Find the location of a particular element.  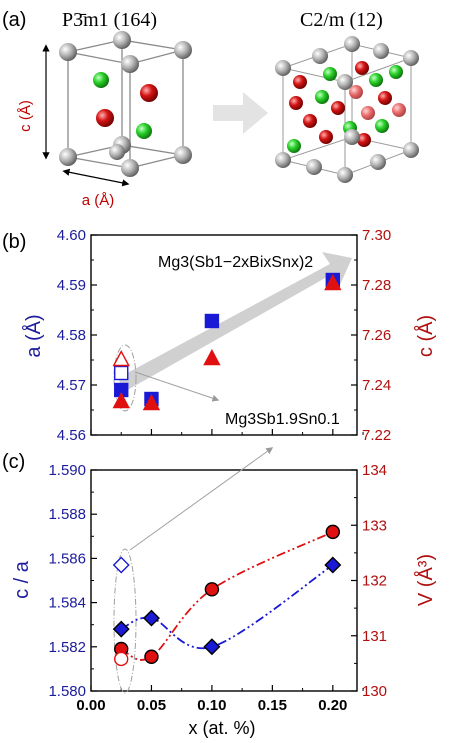

left-tick-label: 4.58 is located at coordinates (71, 335).